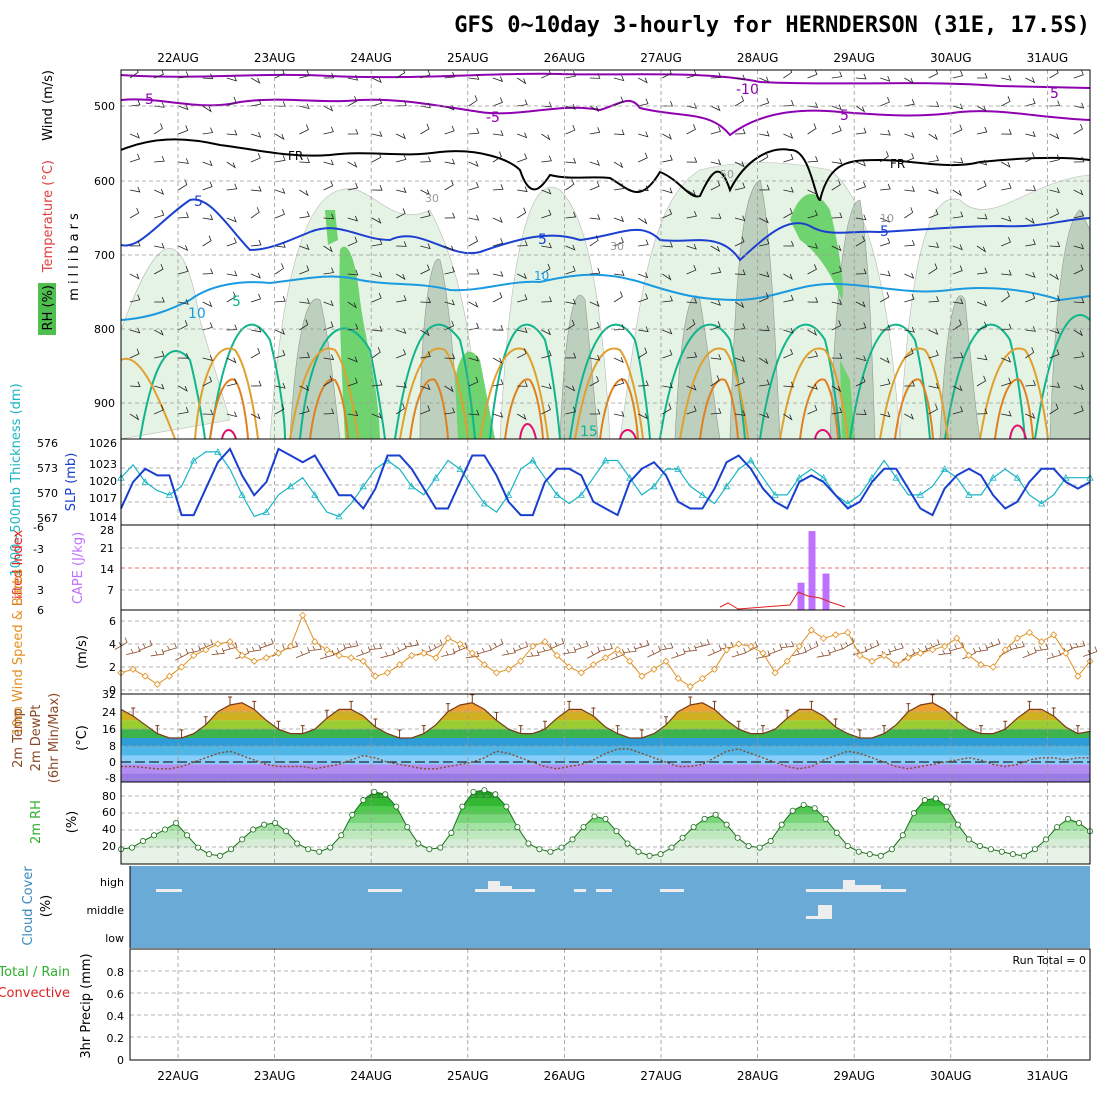 The width and height of the screenshot is (1100, 1100). What do you see at coordinates (116, 994) in the screenshot?
I see `tick-label: 0.6` at bounding box center [116, 994].